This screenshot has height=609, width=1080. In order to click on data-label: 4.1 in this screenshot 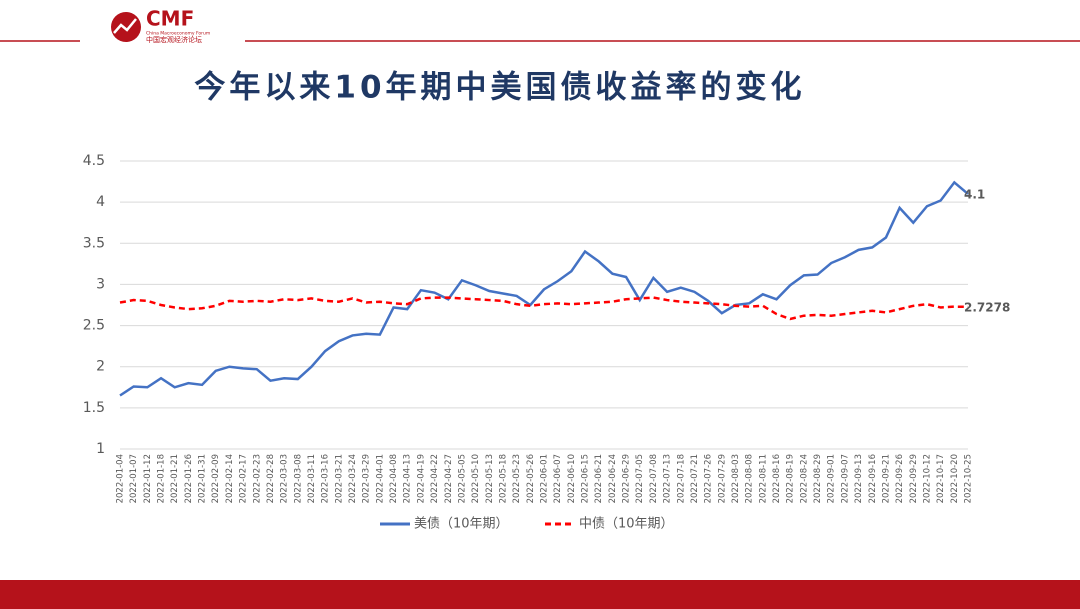, I will do `click(974, 194)`.